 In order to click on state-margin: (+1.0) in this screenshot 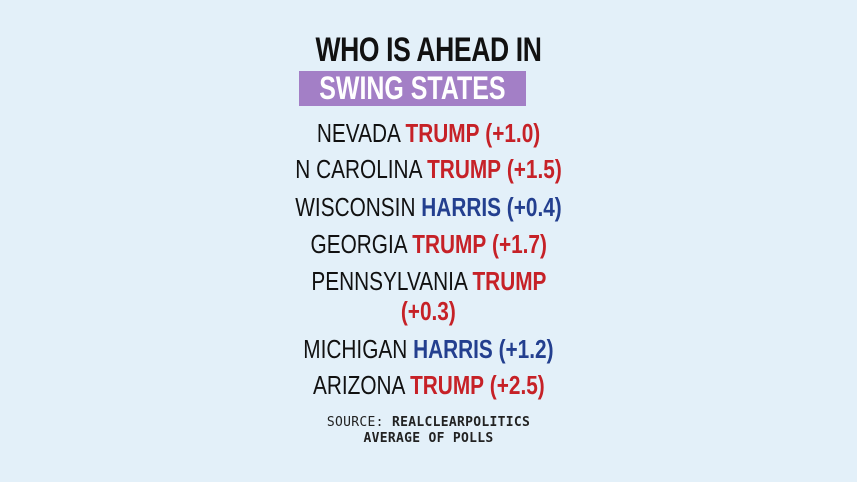, I will do `click(513, 133)`.